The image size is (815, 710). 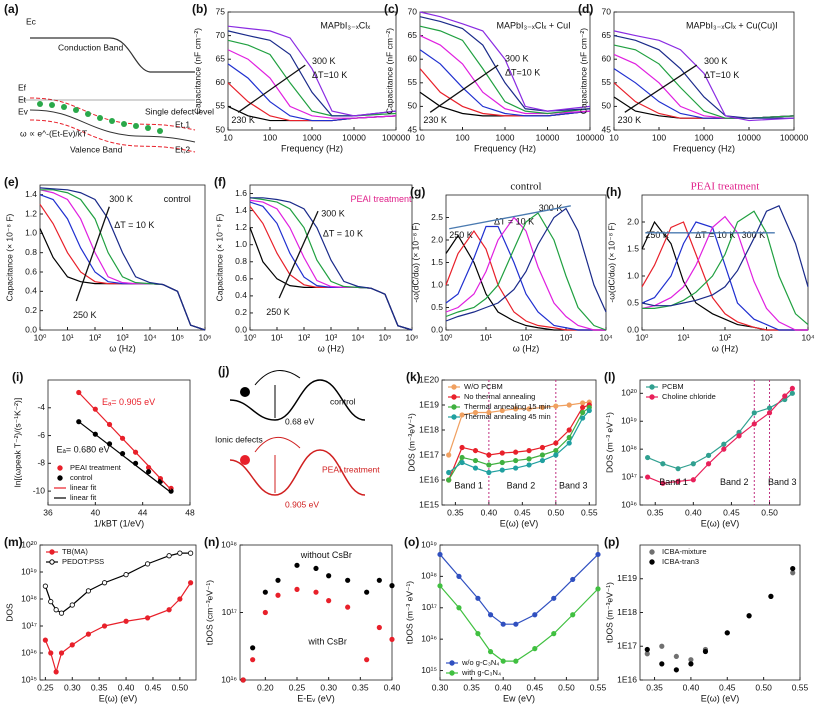 What do you see at coordinates (31, 194) in the screenshot?
I see `y-tick-label: 1.4` at bounding box center [31, 194].